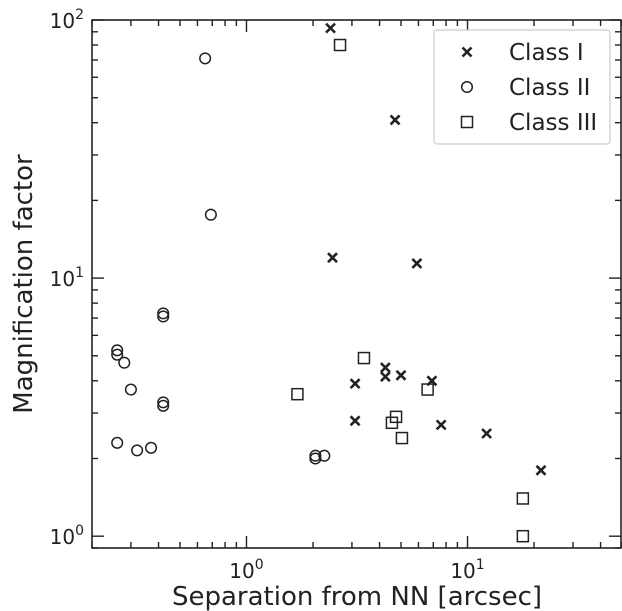  I want to click on class-i-legend-marker, so click(467, 52).